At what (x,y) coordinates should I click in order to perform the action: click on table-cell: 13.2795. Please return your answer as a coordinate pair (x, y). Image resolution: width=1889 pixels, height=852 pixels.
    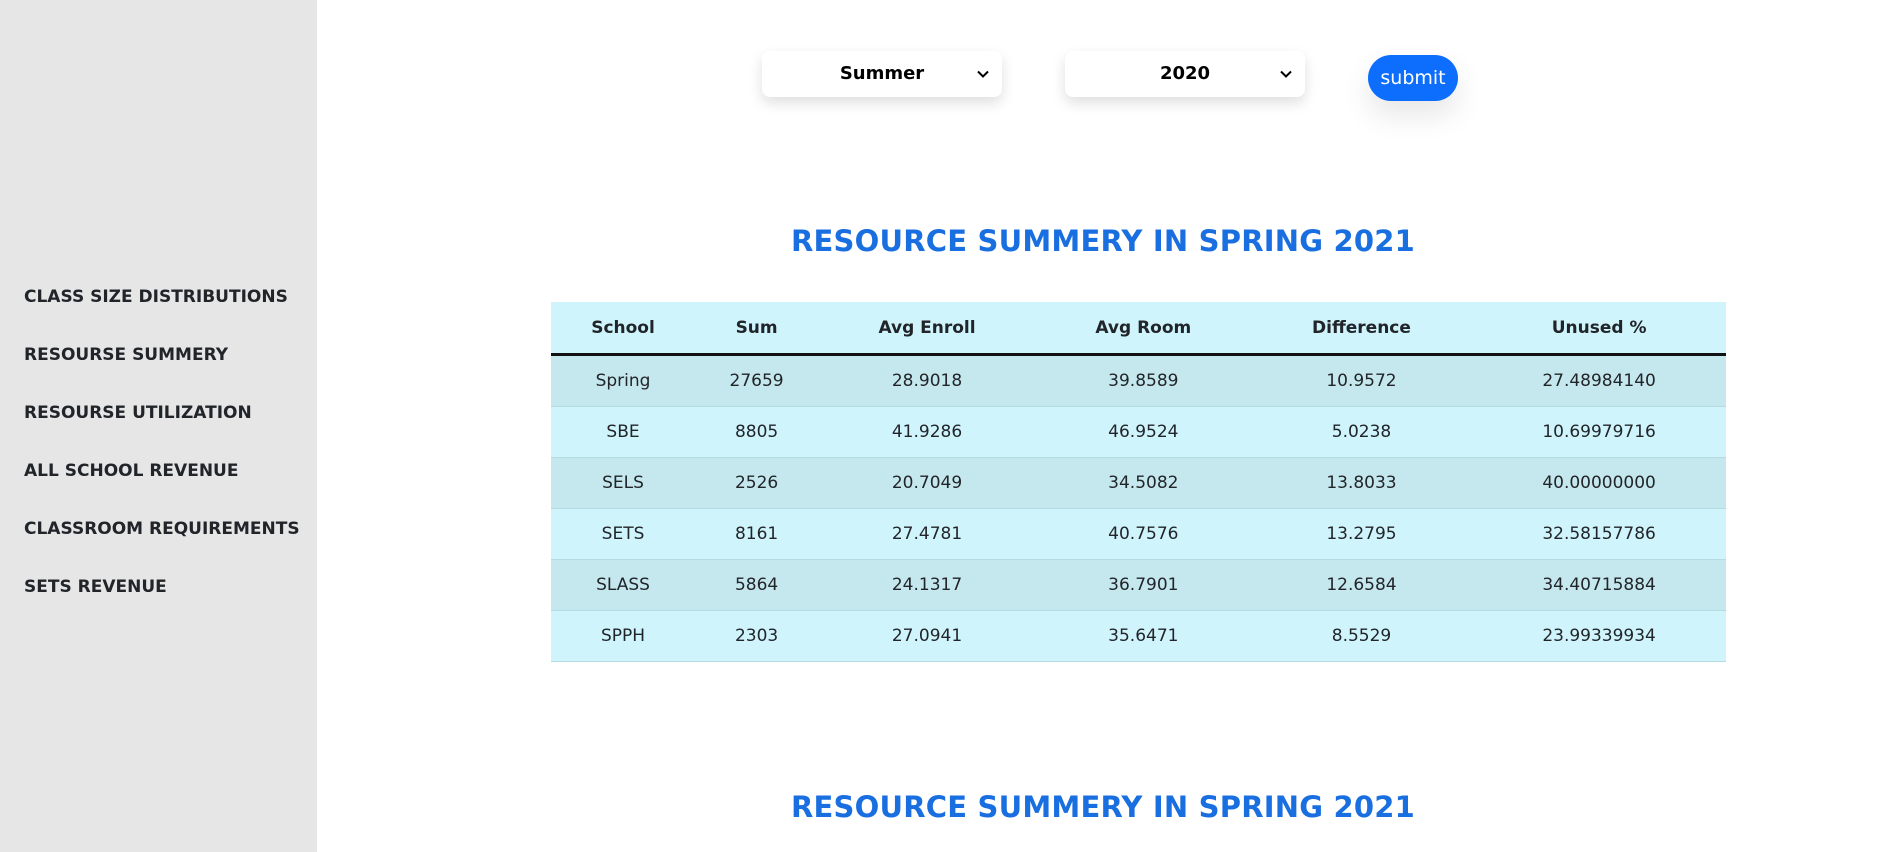
    Looking at the image, I should click on (1361, 534).